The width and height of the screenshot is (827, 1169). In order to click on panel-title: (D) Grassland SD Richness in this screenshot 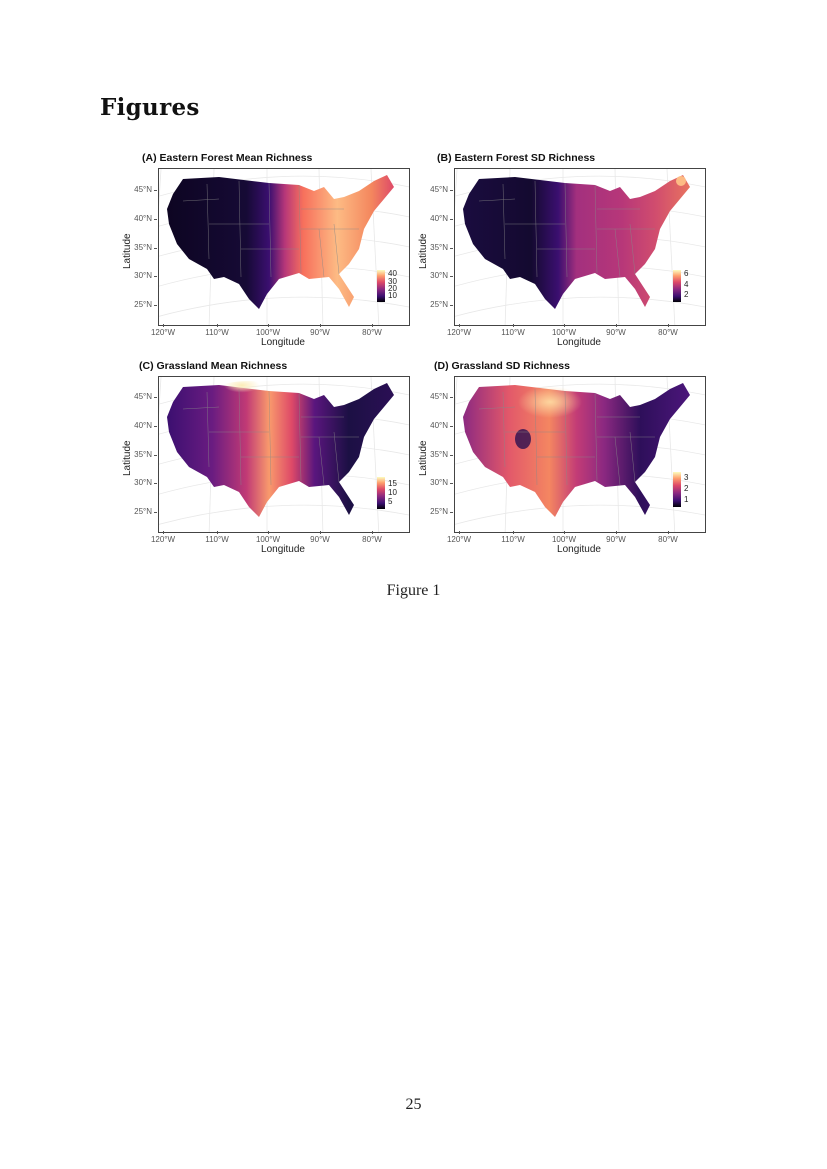, I will do `click(502, 366)`.